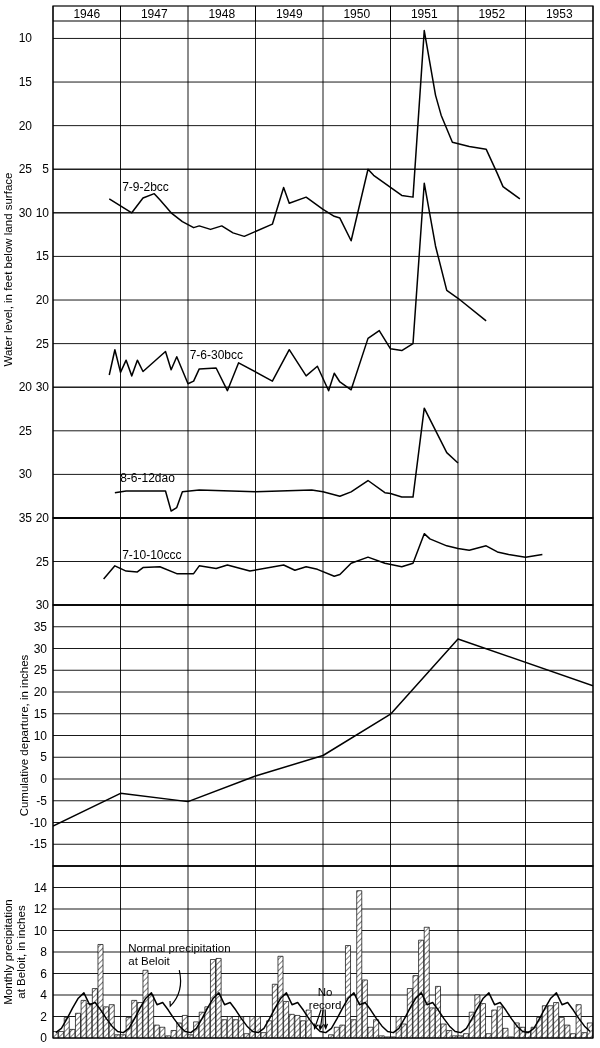 The height and width of the screenshot is (1048, 600). Describe the element at coordinates (559, 14) in the screenshot. I see `x-tick-label: 1953` at that location.